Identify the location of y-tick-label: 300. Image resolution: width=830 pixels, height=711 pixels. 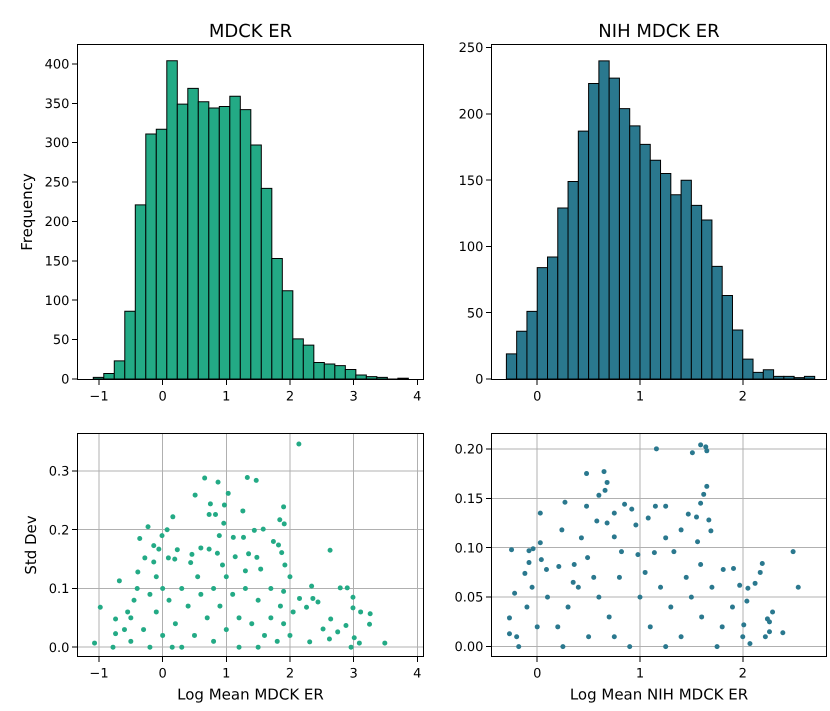
(57, 144).